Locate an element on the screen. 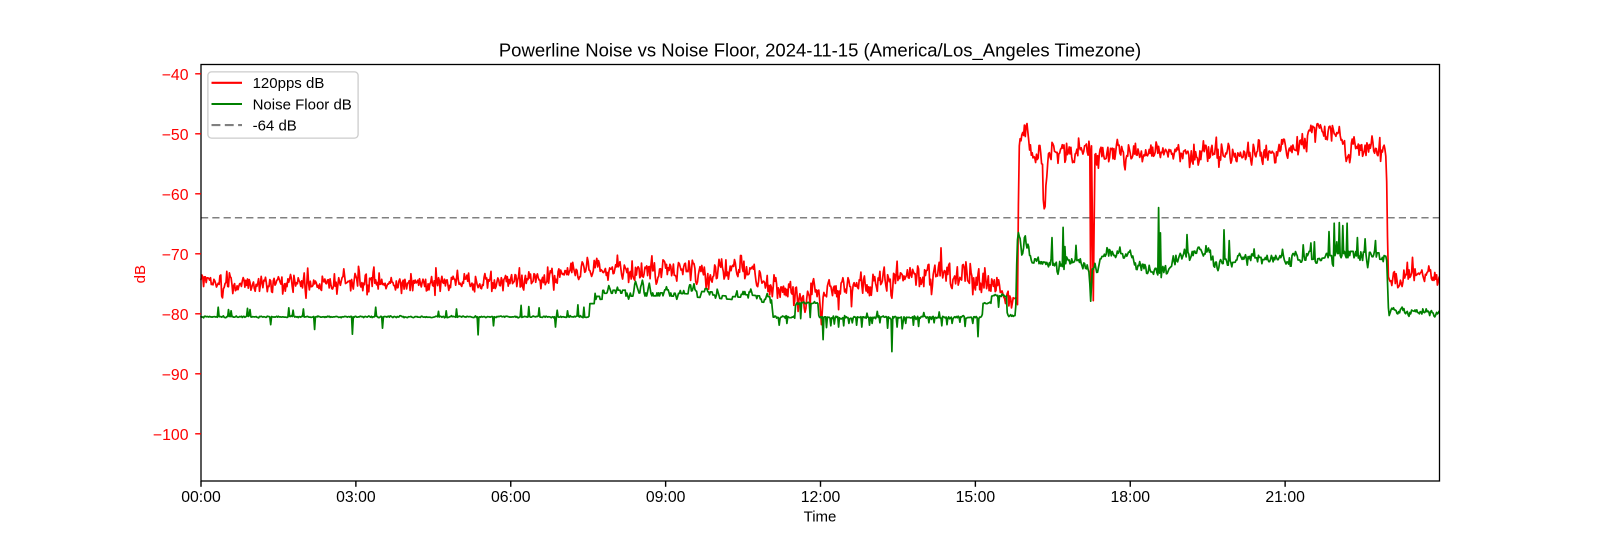 This screenshot has height=545, width=1600. svg-text: −90 is located at coordinates (175, 375).